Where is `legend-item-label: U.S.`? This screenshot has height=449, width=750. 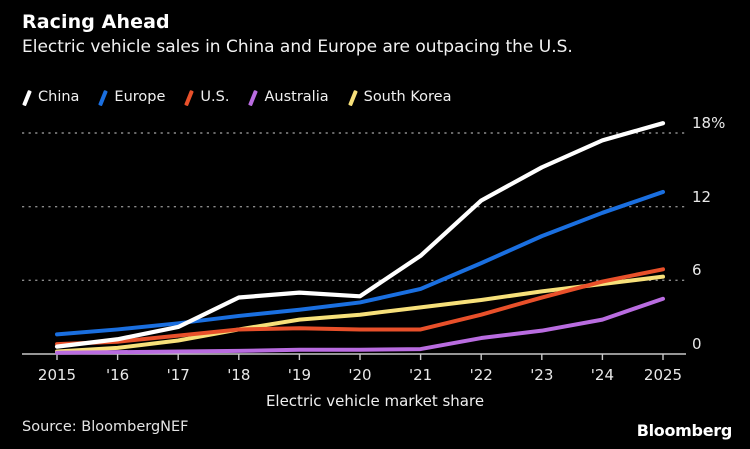
legend-item-label: U.S. is located at coordinates (215, 97).